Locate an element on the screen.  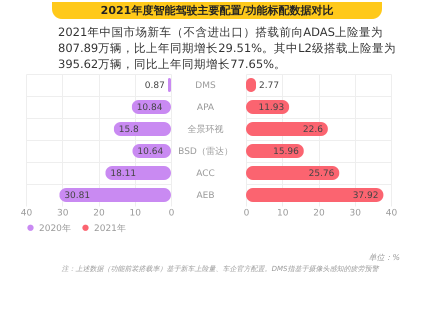
text: 2021年中国市场新车（不含进出口）搭载前向ADAS上险量为807.89万辆，比上年同期增长29.51%。其中L2级搭载上险量为395.62万辆，同比上年同期增长77.65%。 is located at coordinates (227, 48).